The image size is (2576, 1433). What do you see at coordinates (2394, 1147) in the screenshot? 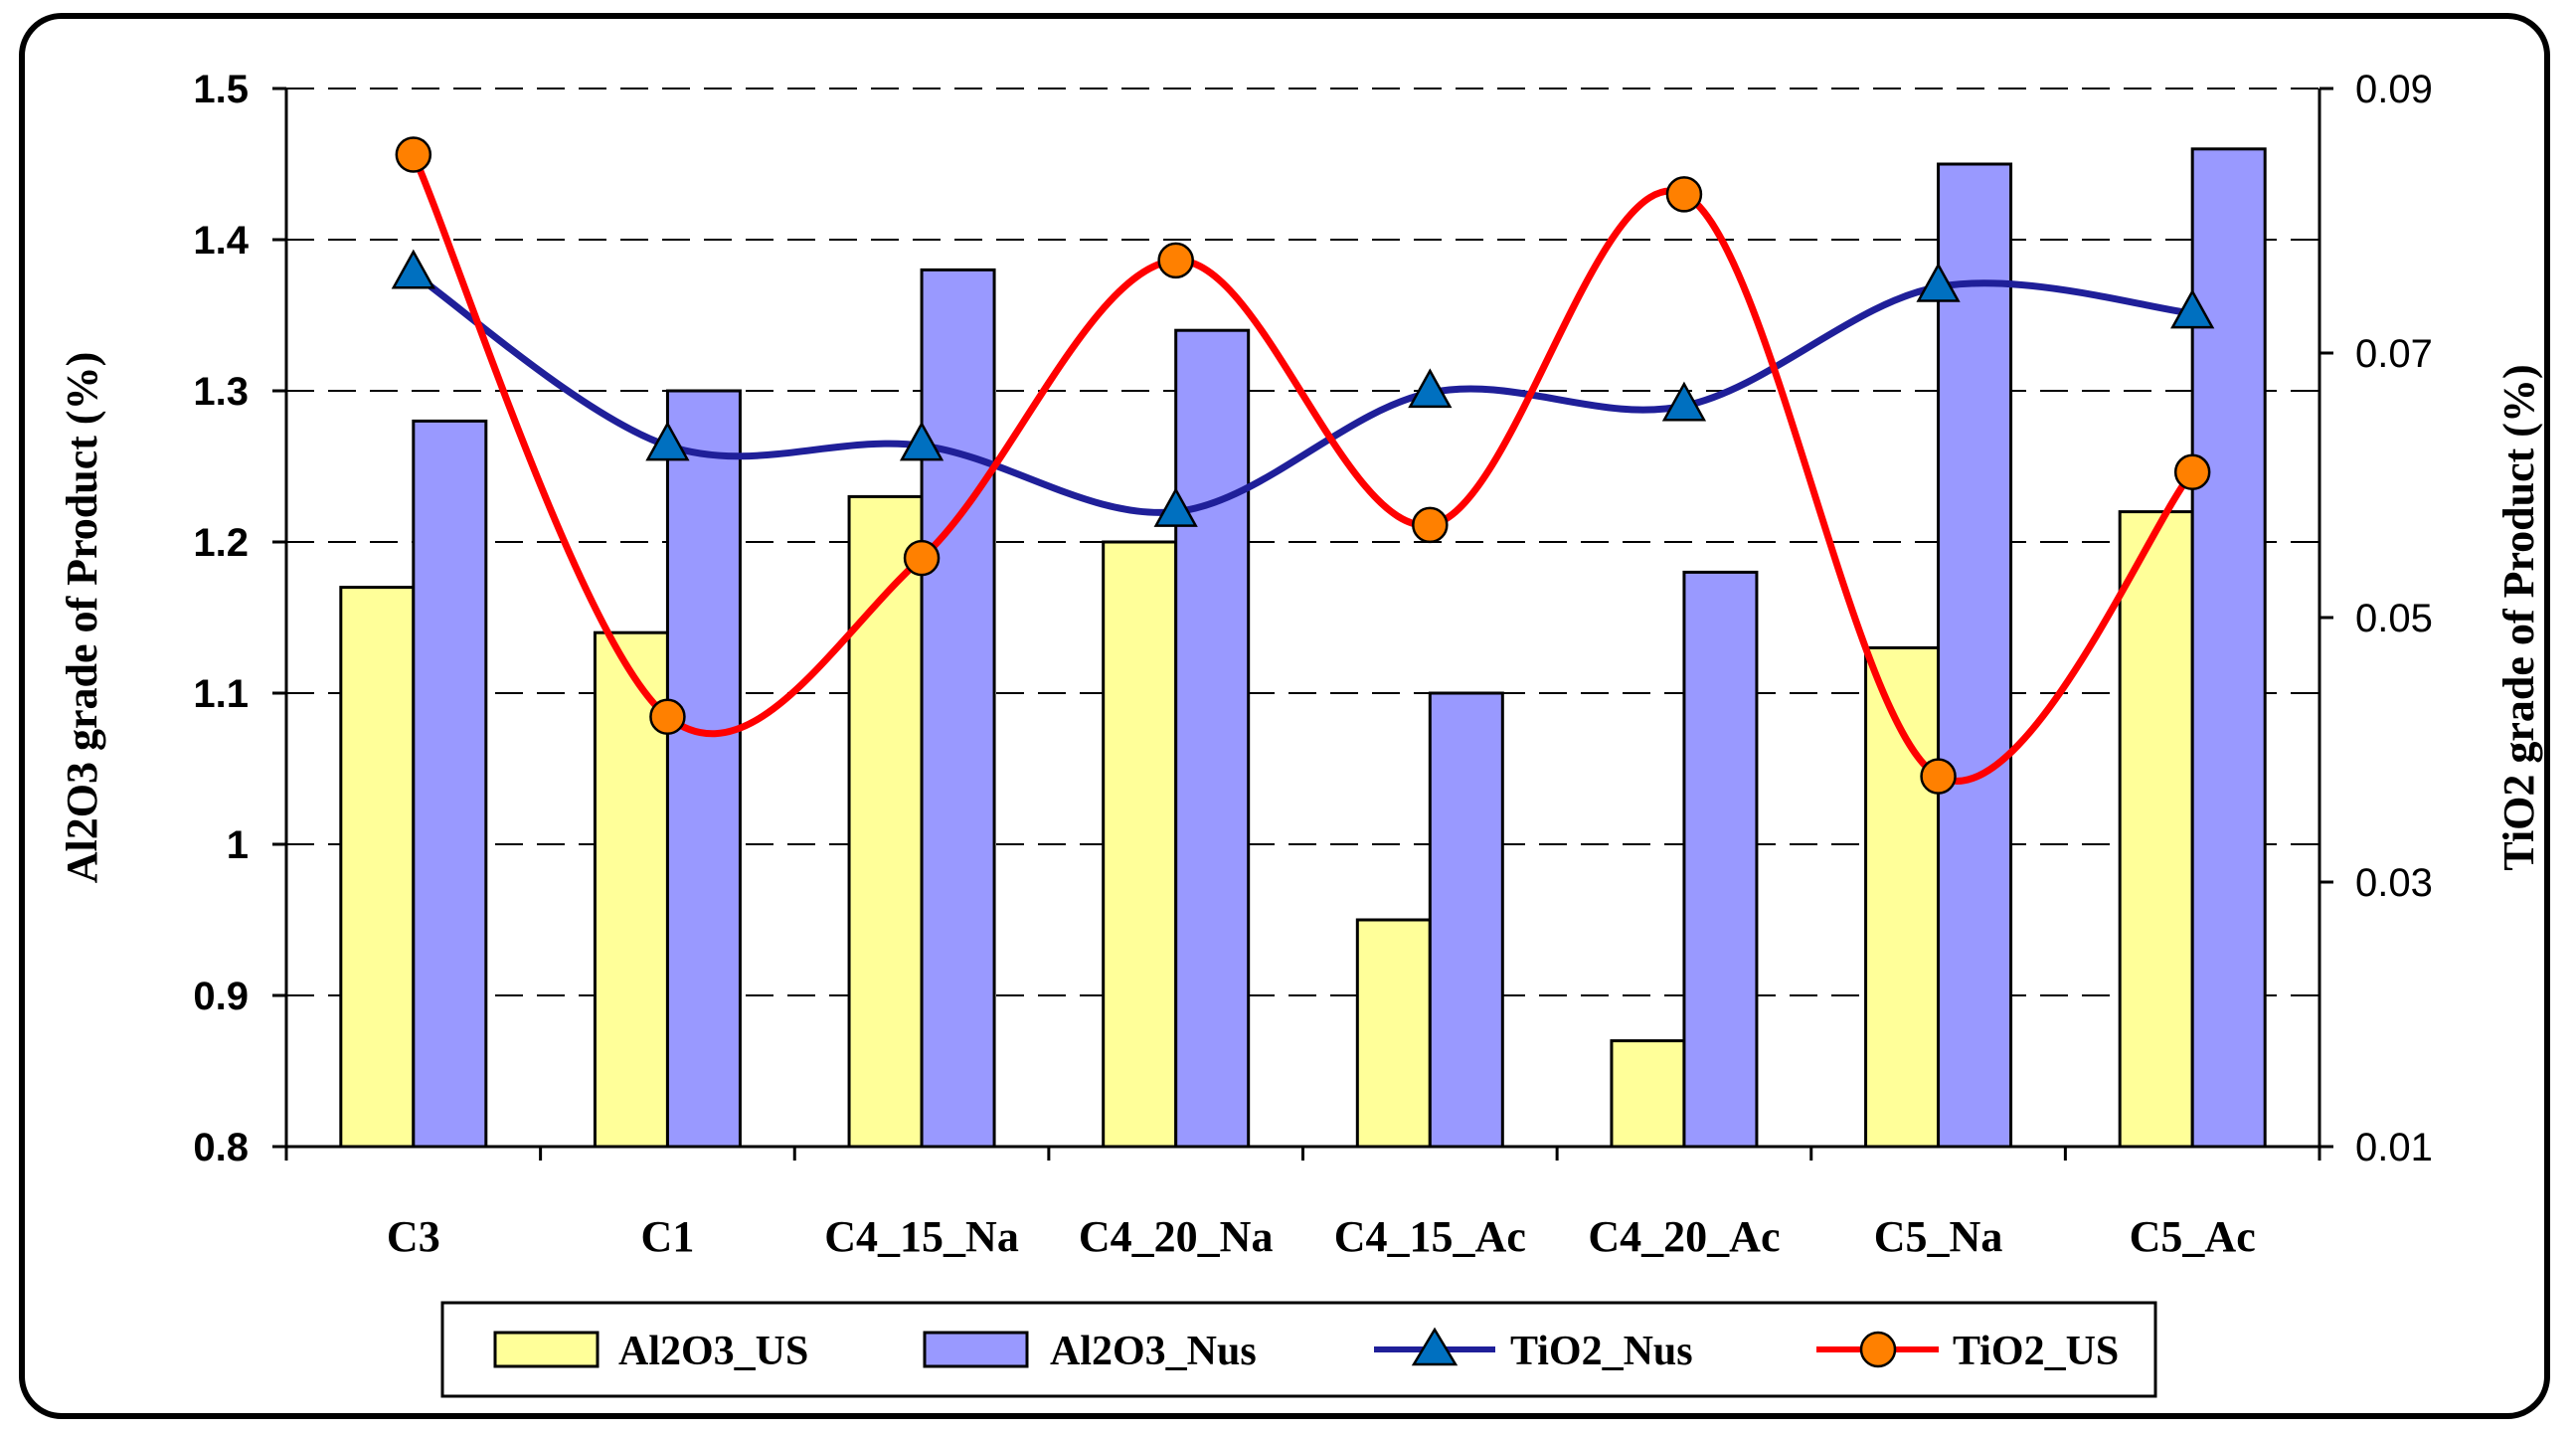
I see `y-right-tick-label: 0.01` at bounding box center [2394, 1147].